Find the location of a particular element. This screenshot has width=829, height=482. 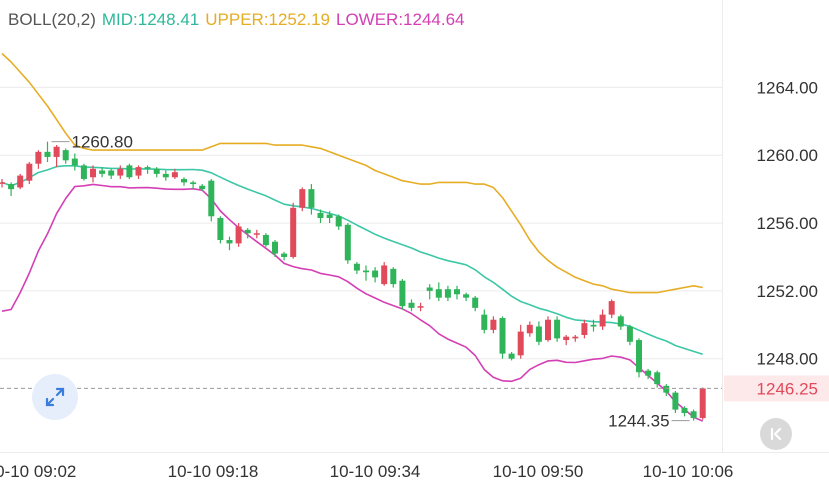

scroll-to-latest-button is located at coordinates (776, 434).